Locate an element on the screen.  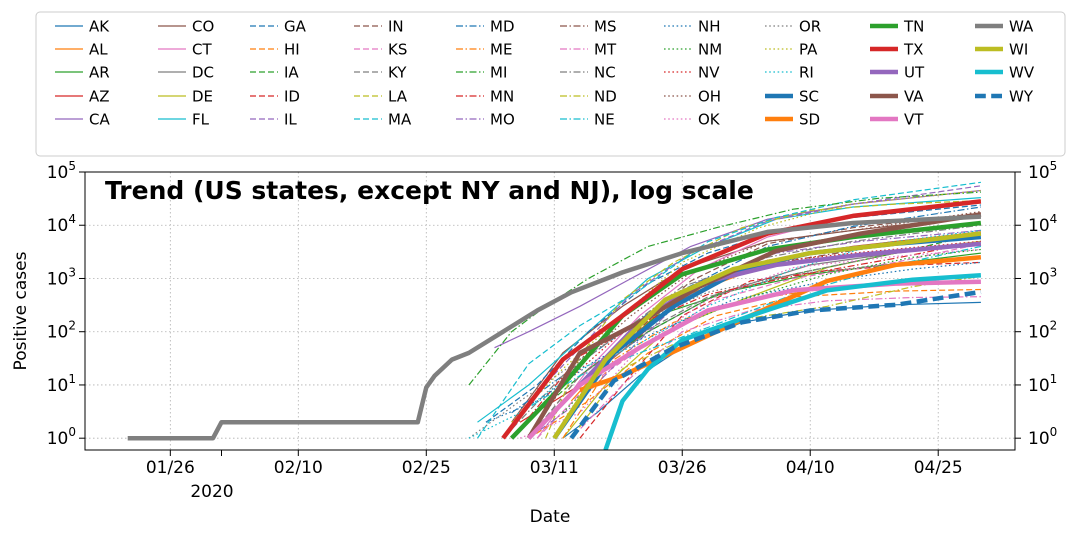
series-line-ca is located at coordinates (737, 269).